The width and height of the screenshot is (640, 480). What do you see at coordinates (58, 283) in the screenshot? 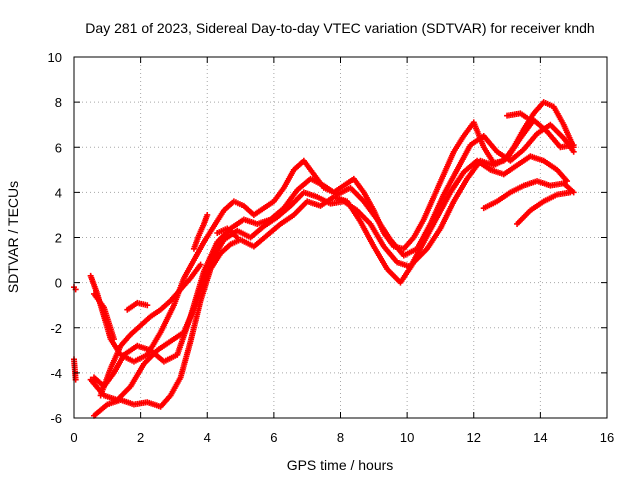
I see `y-tick-label: 0` at bounding box center [58, 283].